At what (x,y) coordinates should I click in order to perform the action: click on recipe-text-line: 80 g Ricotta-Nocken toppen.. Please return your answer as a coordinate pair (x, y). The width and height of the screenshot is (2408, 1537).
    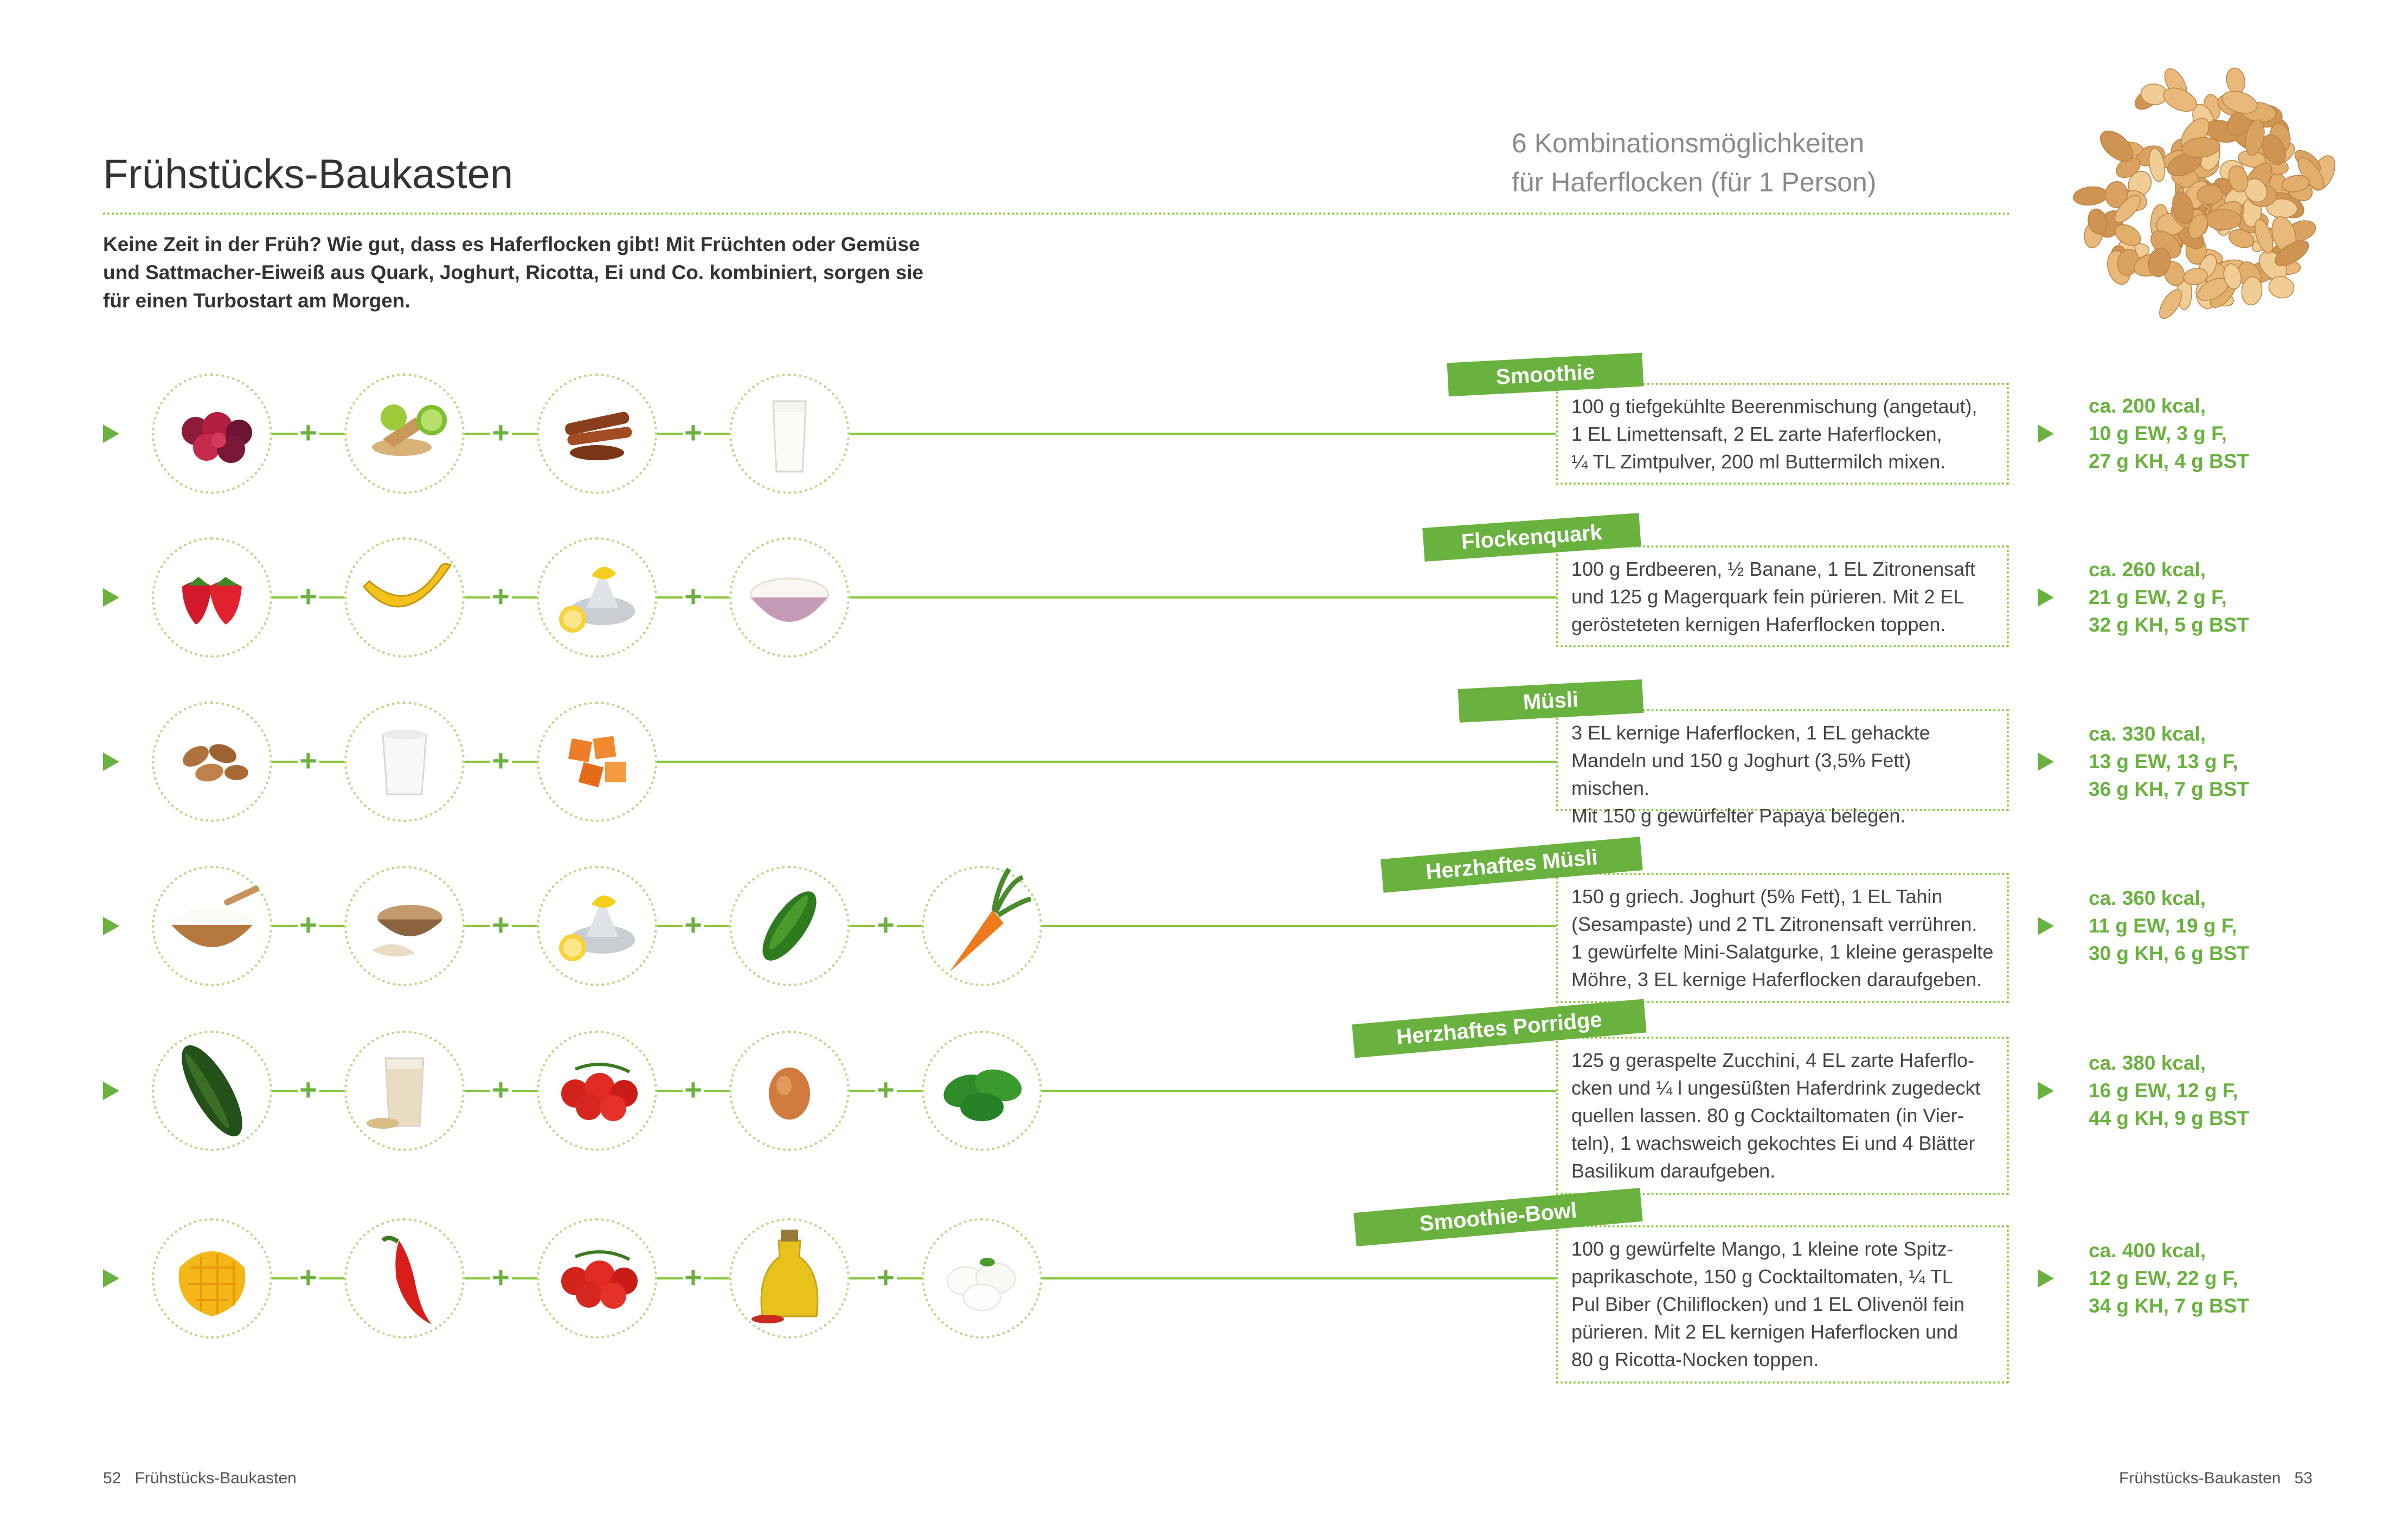
    Looking at the image, I should click on (1695, 1359).